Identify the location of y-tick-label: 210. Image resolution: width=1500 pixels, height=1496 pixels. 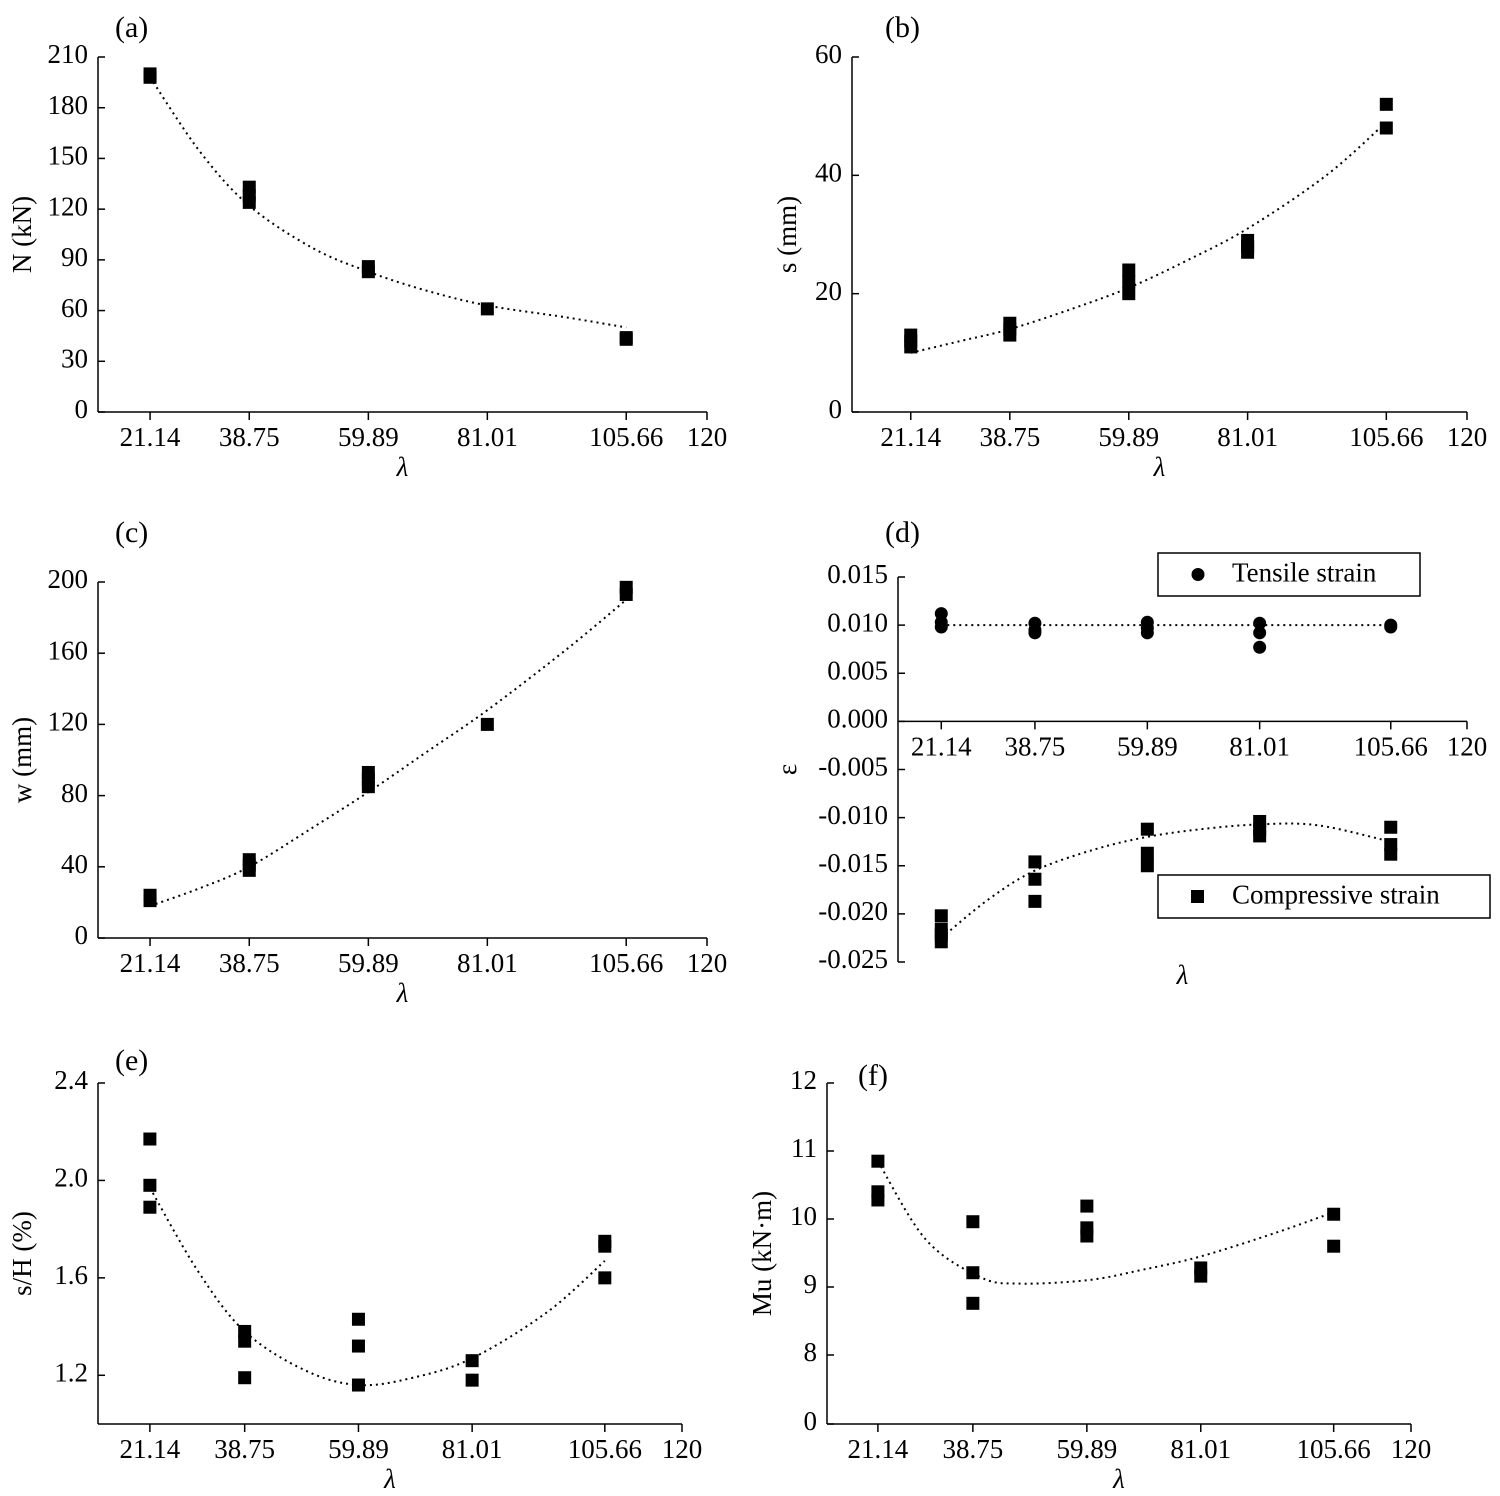
(68, 54).